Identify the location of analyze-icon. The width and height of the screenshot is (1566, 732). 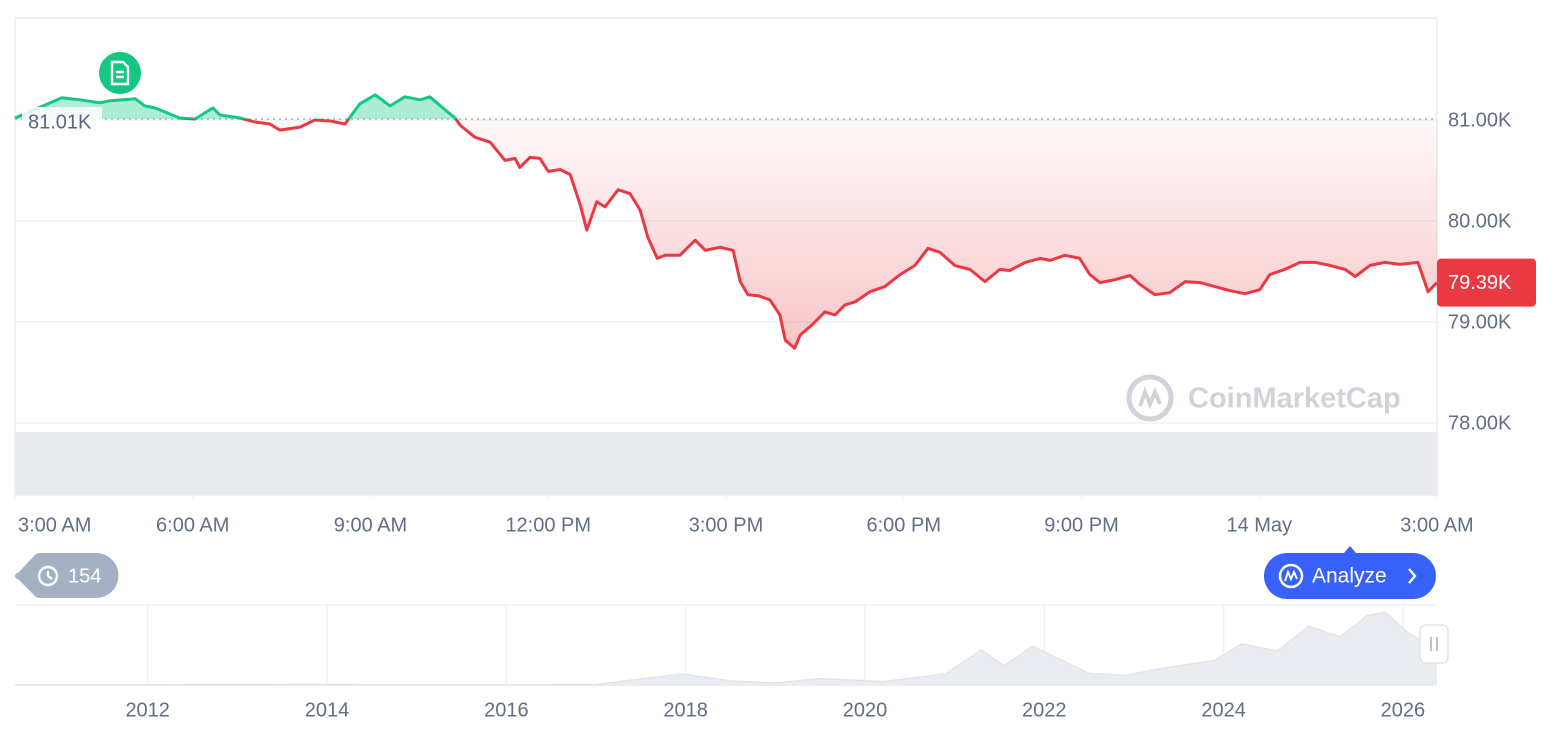
(1291, 576).